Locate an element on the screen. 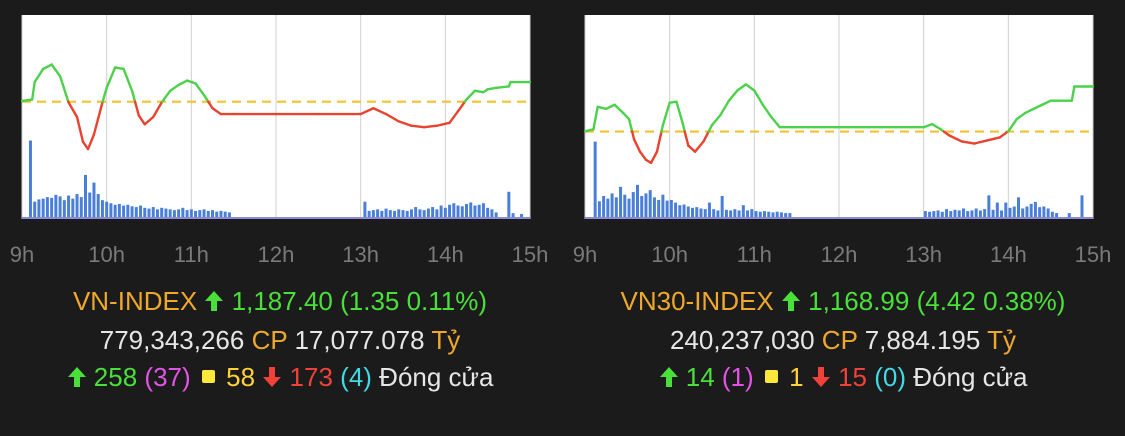 This screenshot has height=436, width=1125. ceiling-count: (1) is located at coordinates (737, 377).